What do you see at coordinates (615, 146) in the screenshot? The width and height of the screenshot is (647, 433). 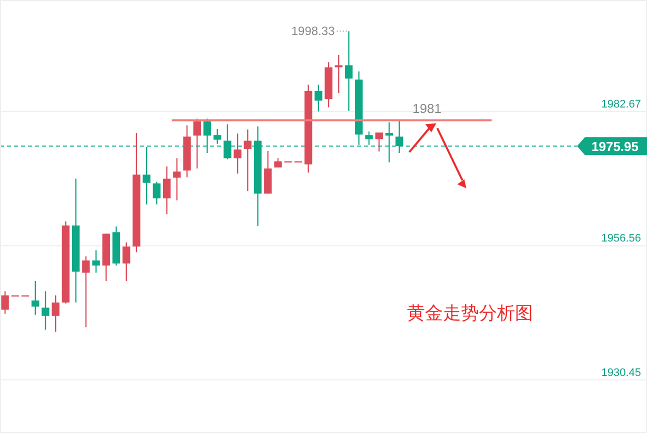 I see `ref-line-label: 1975.95` at bounding box center [615, 146].